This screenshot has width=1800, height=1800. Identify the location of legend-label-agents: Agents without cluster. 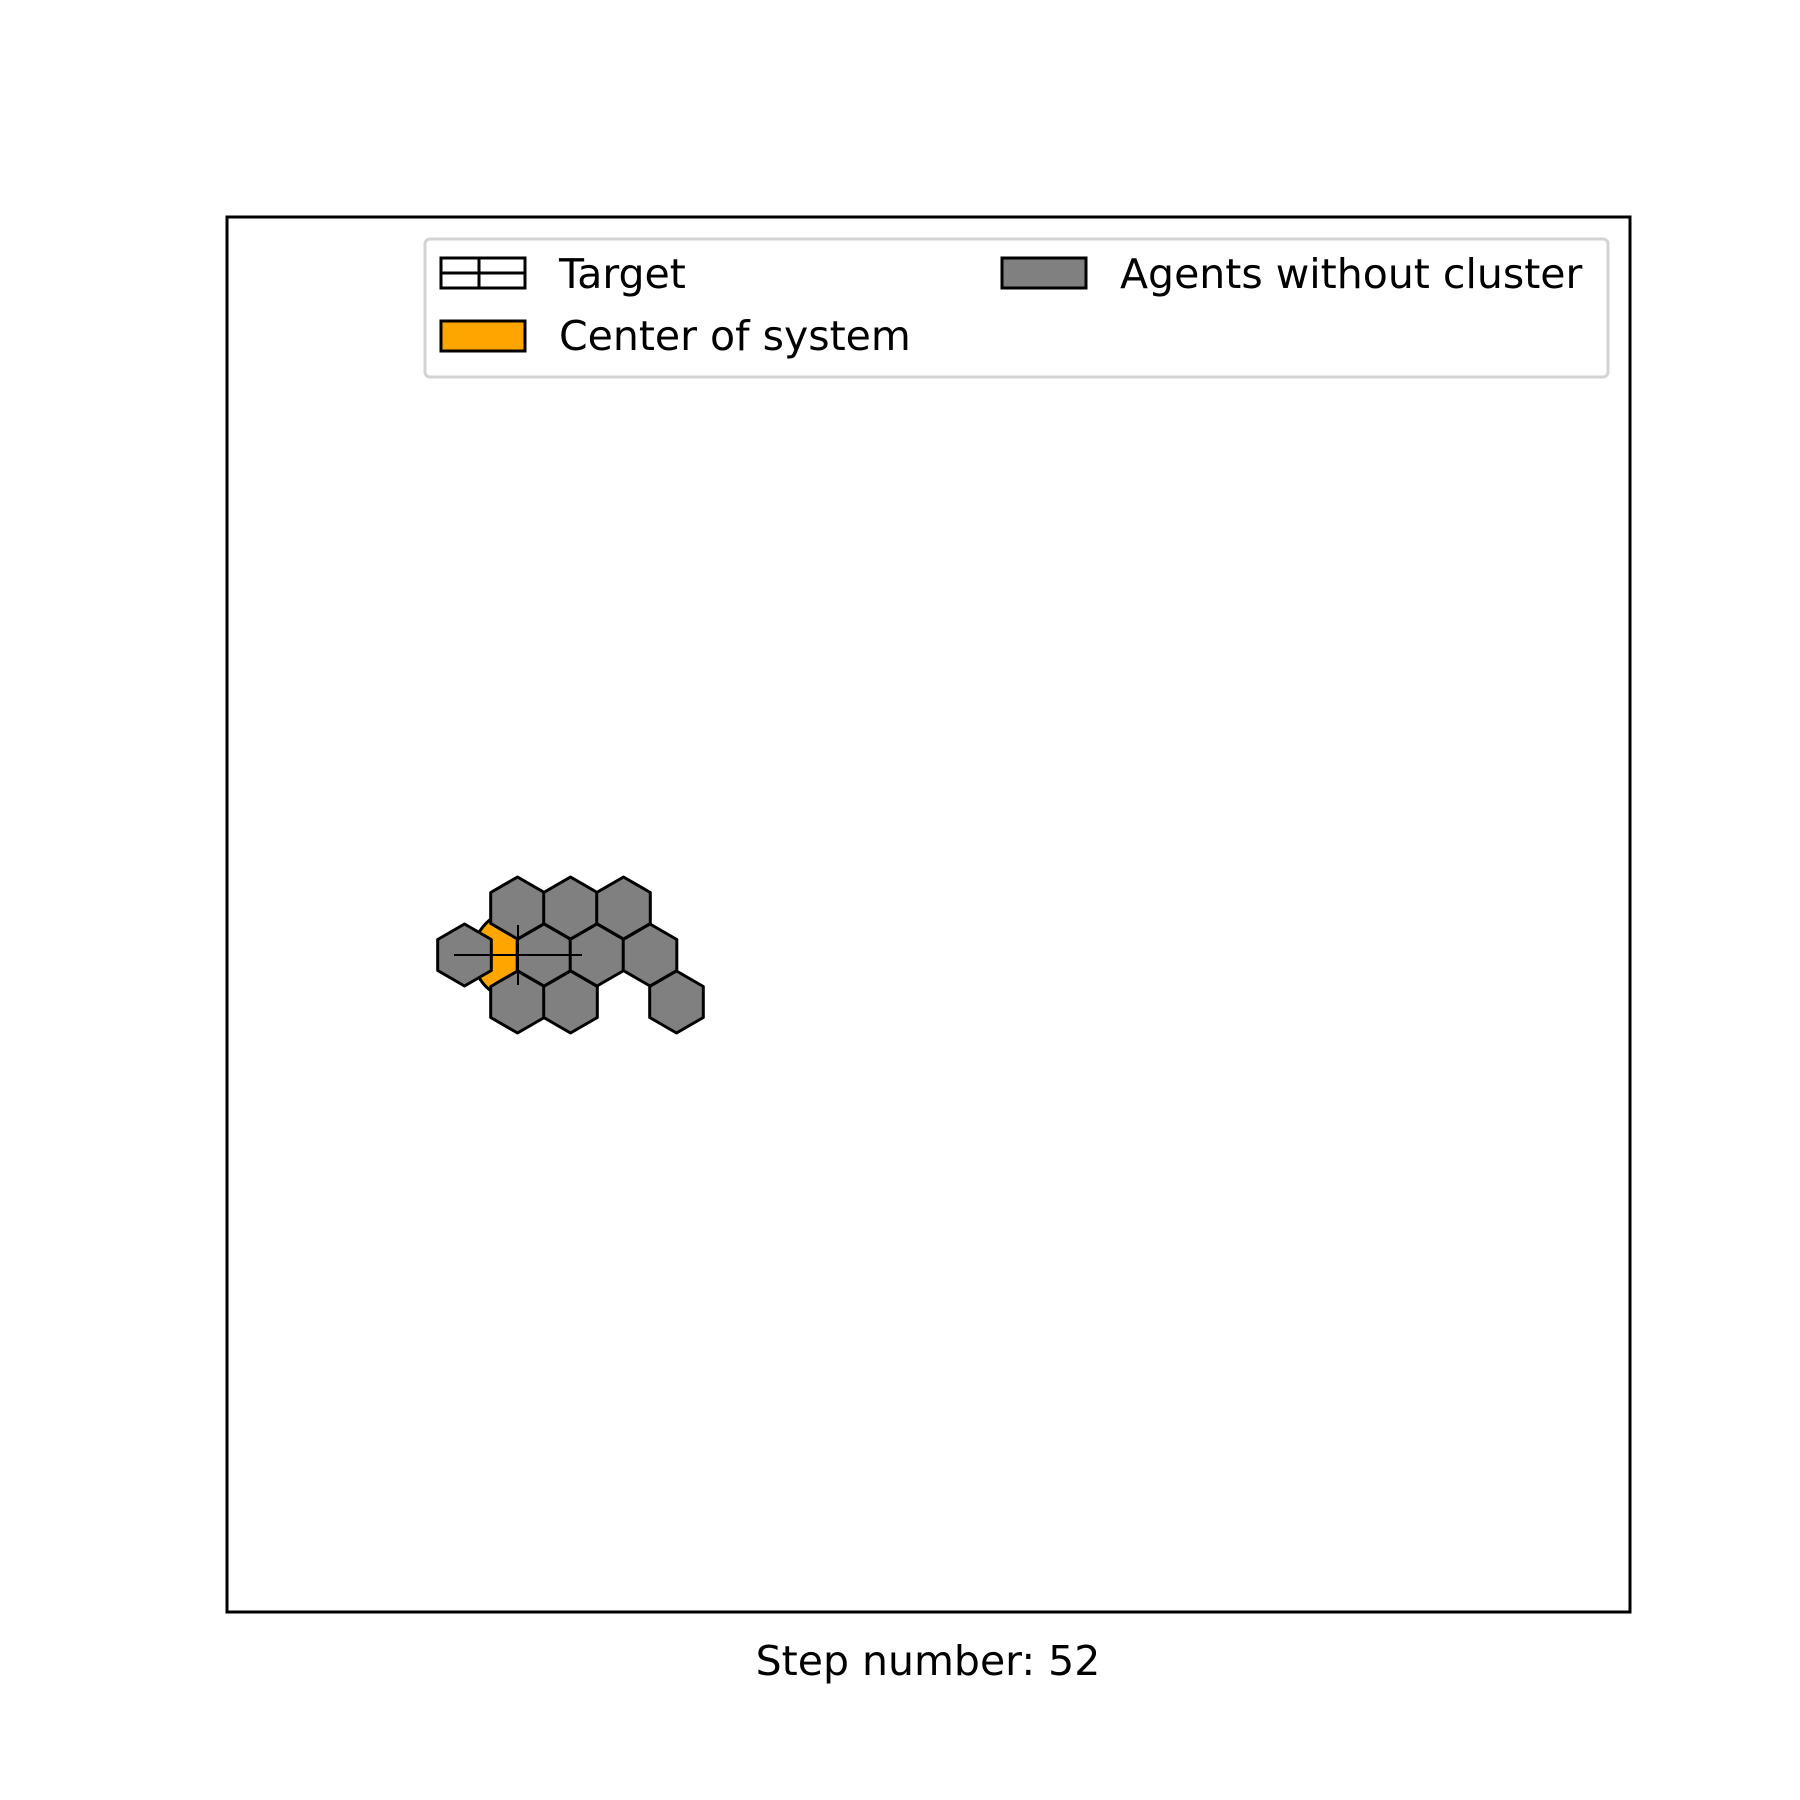
(1351, 274).